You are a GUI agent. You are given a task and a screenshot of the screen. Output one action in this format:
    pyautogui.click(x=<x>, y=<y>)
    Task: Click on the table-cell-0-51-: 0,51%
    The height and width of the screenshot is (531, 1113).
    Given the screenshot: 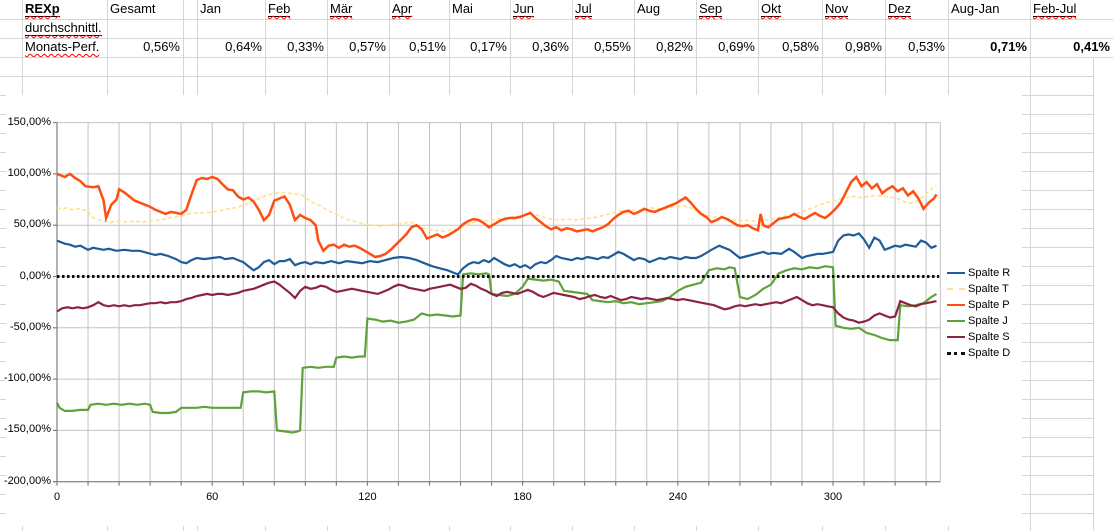 What is the action you would take?
    pyautogui.click(x=419, y=47)
    